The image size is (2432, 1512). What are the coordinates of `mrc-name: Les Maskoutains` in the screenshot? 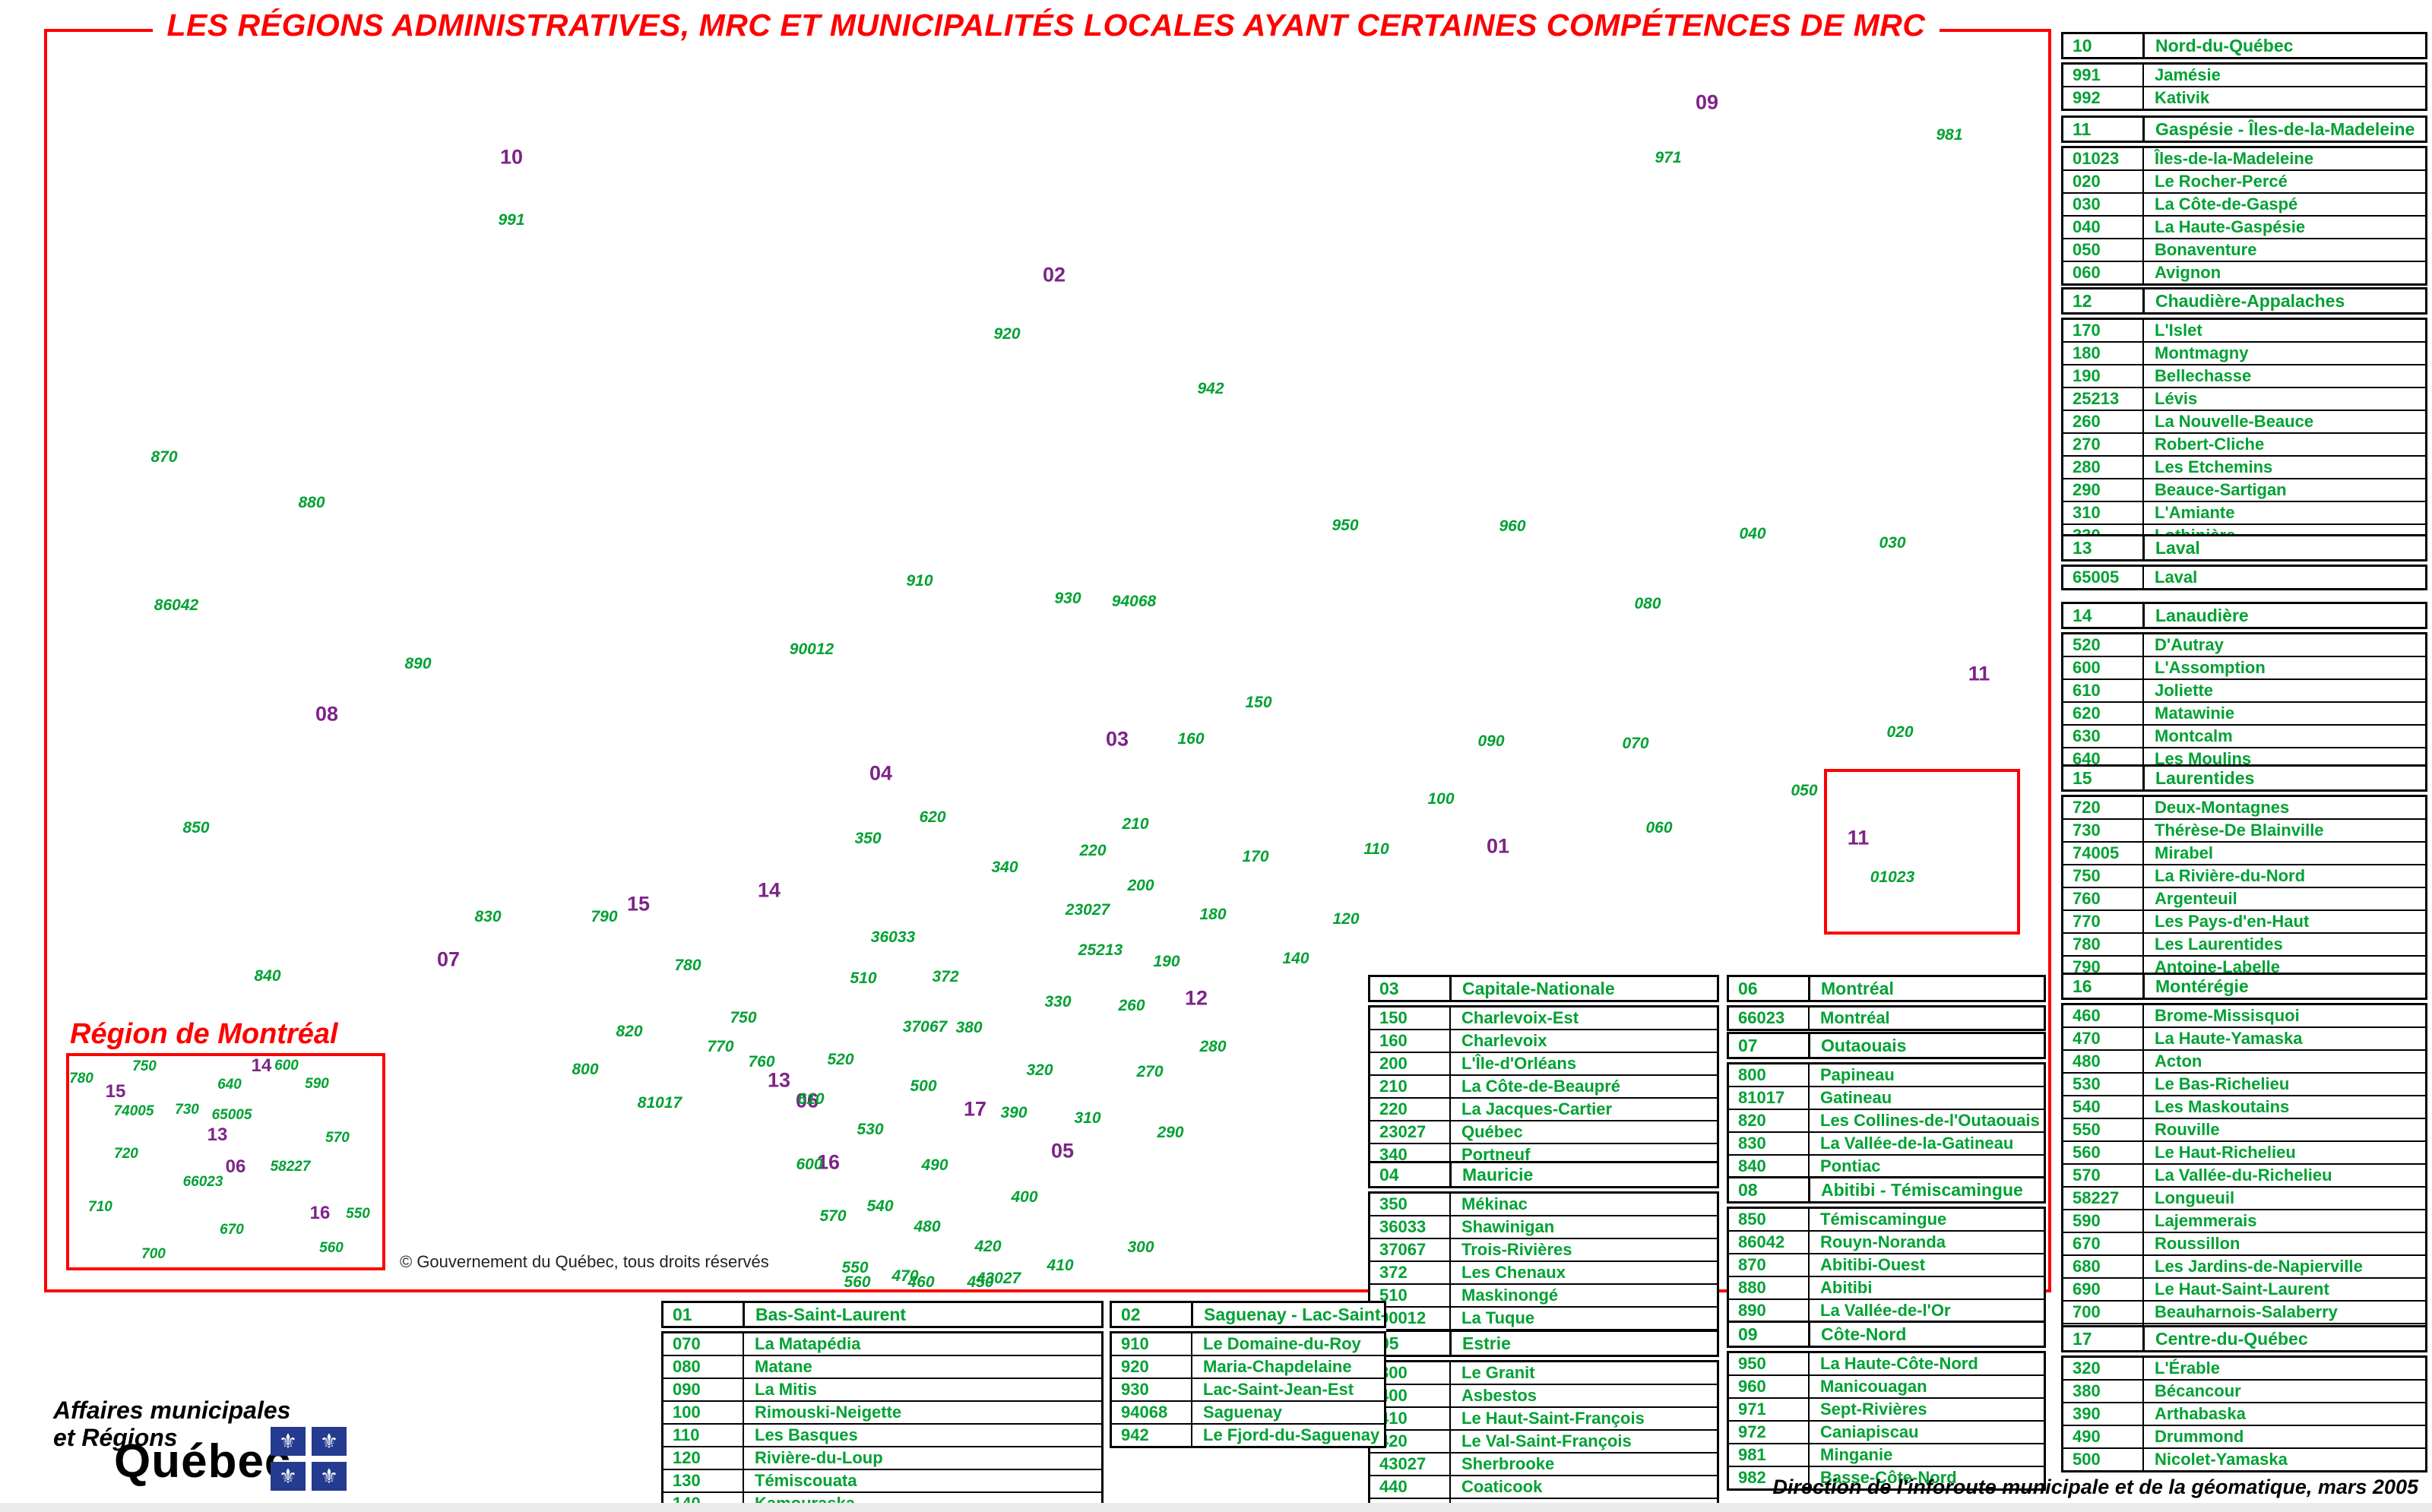 It's located at (2222, 1106).